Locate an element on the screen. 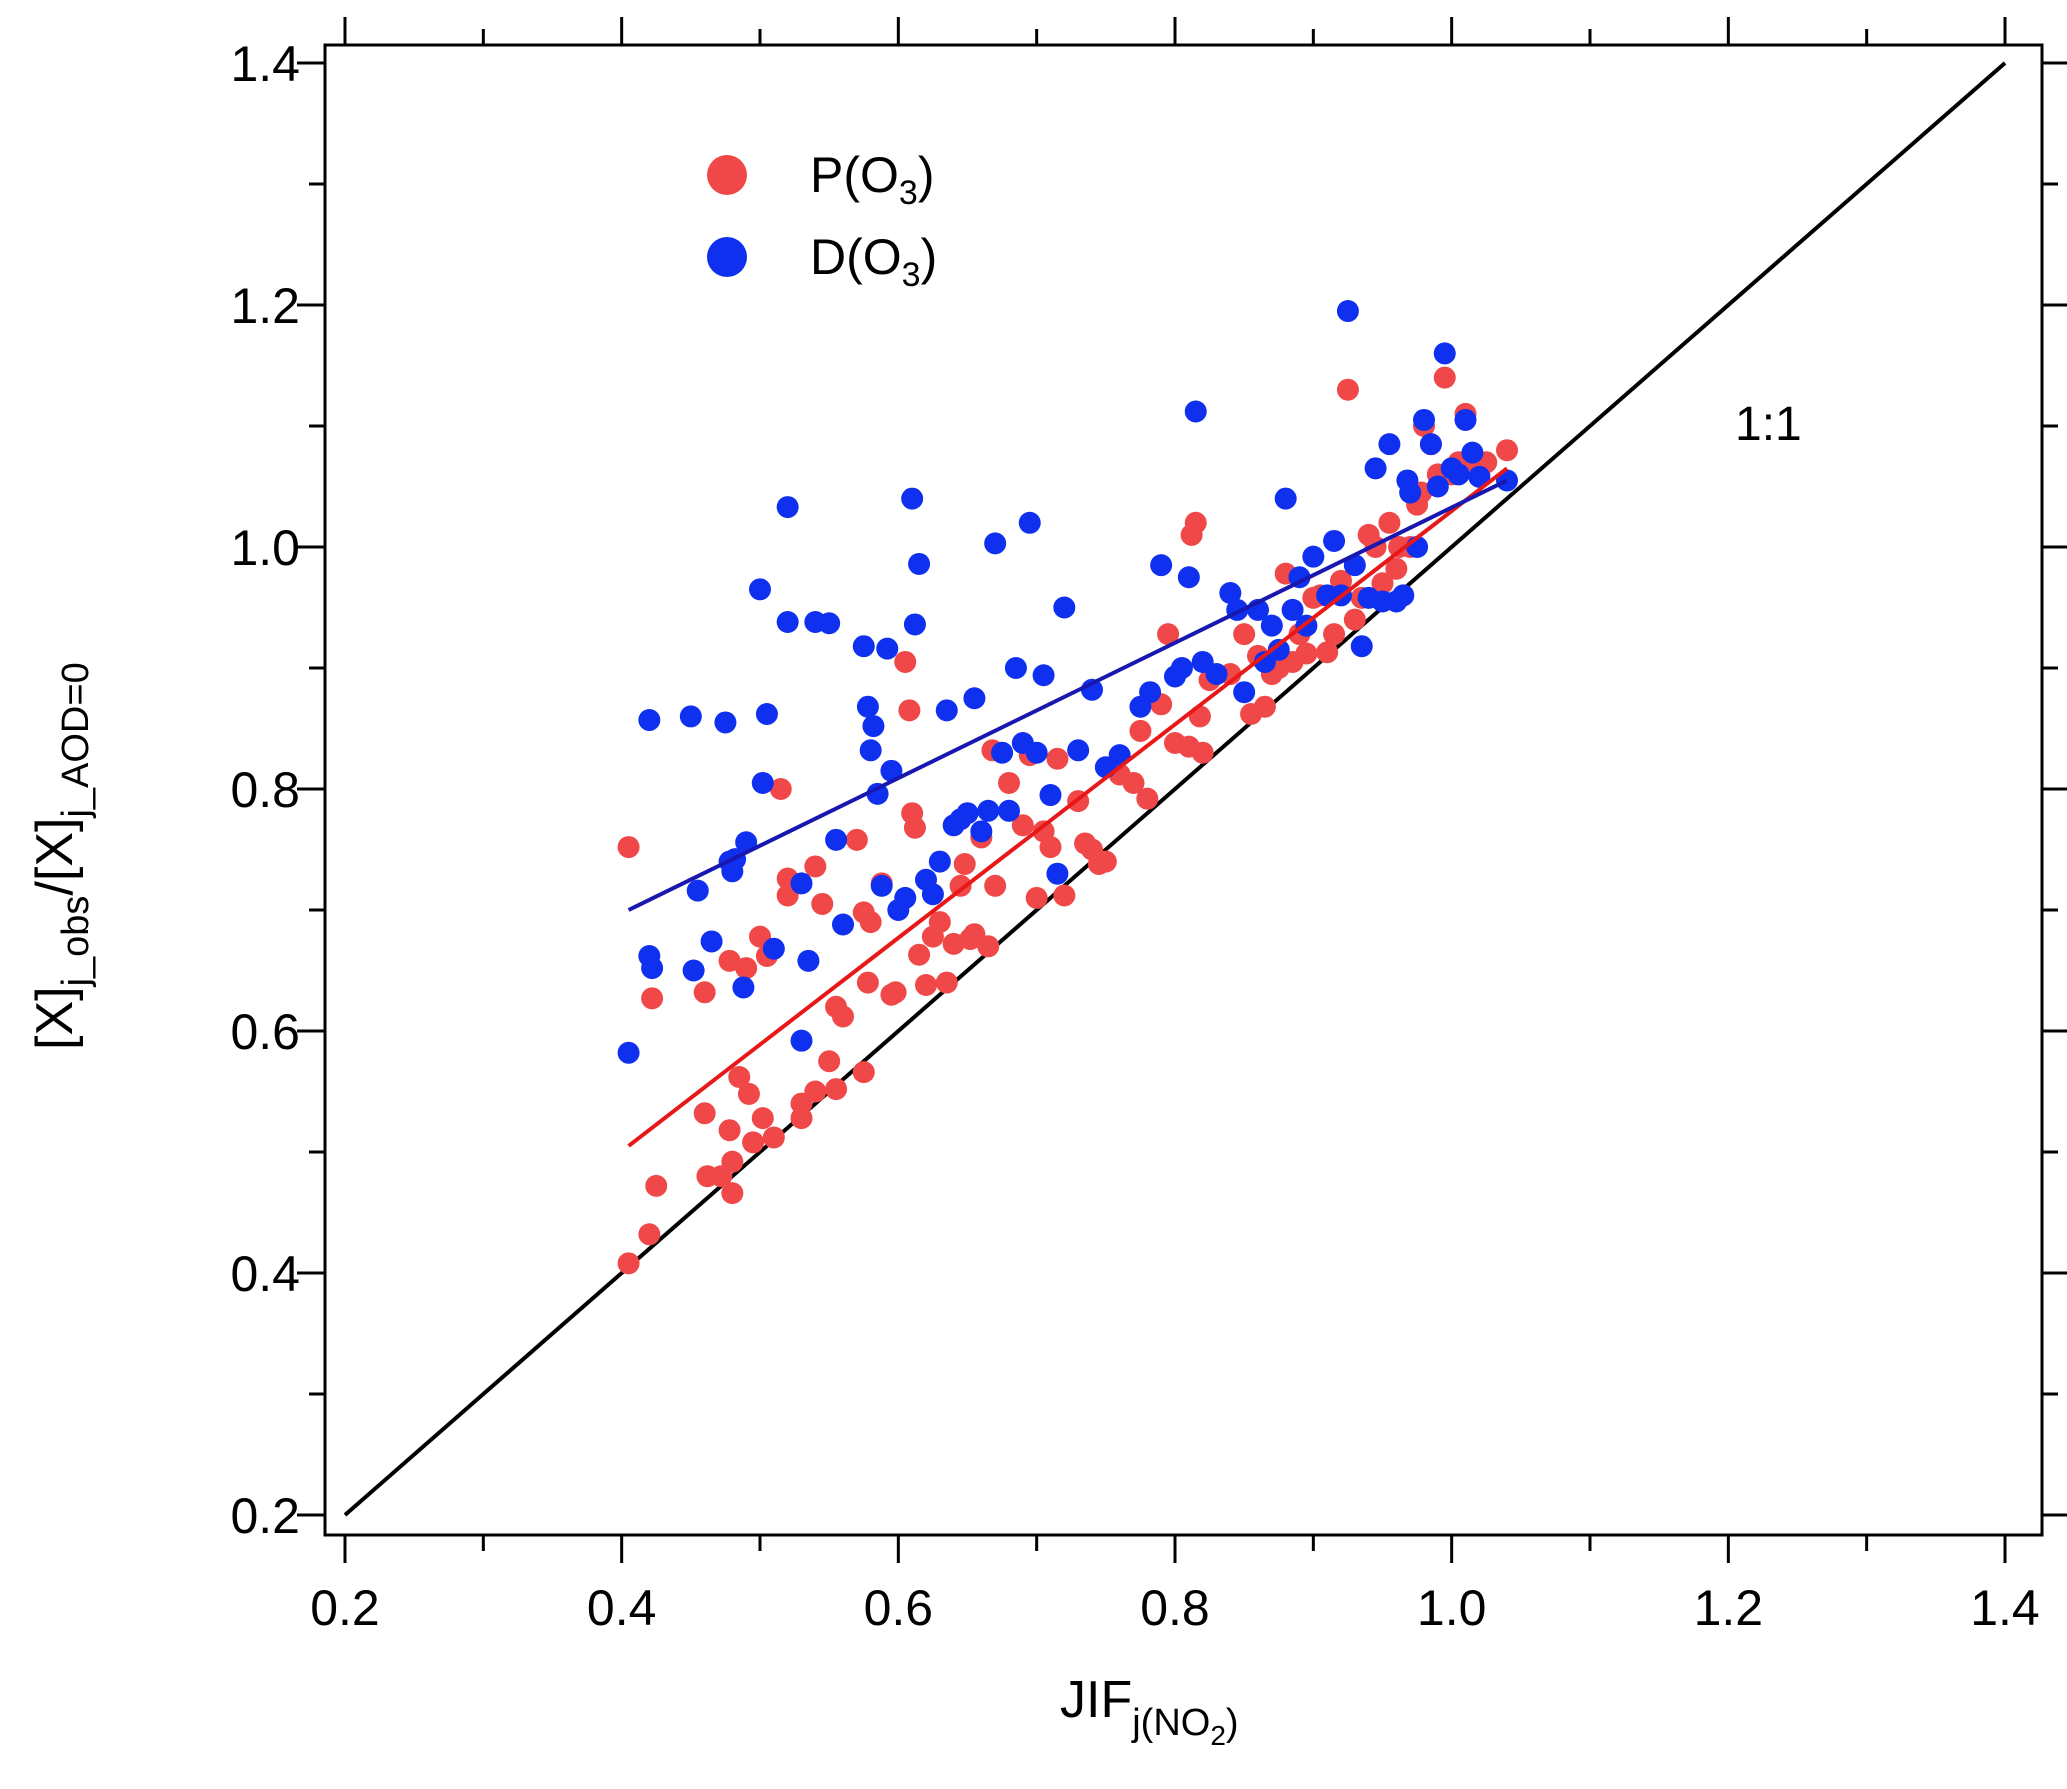  y-axis-label: [X]j_obs/[X]j_AOD=0 is located at coordinates (61, 856).